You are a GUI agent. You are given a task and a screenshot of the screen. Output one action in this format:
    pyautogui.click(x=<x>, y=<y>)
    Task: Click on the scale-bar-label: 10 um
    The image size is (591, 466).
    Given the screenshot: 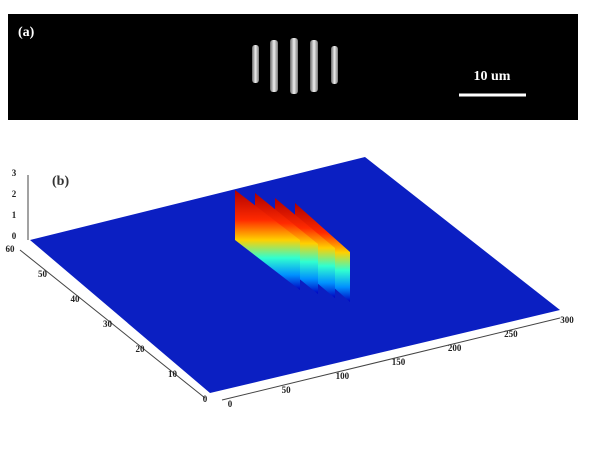 What is the action you would take?
    pyautogui.click(x=492, y=76)
    